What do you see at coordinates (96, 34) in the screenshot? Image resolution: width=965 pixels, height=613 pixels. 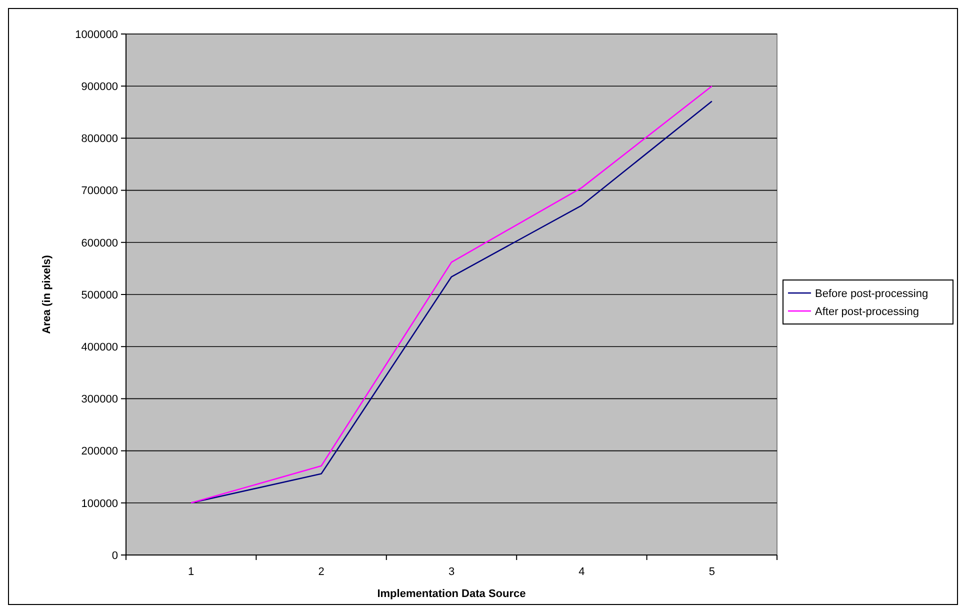 I see `y-tick-label: 1000000` at bounding box center [96, 34].